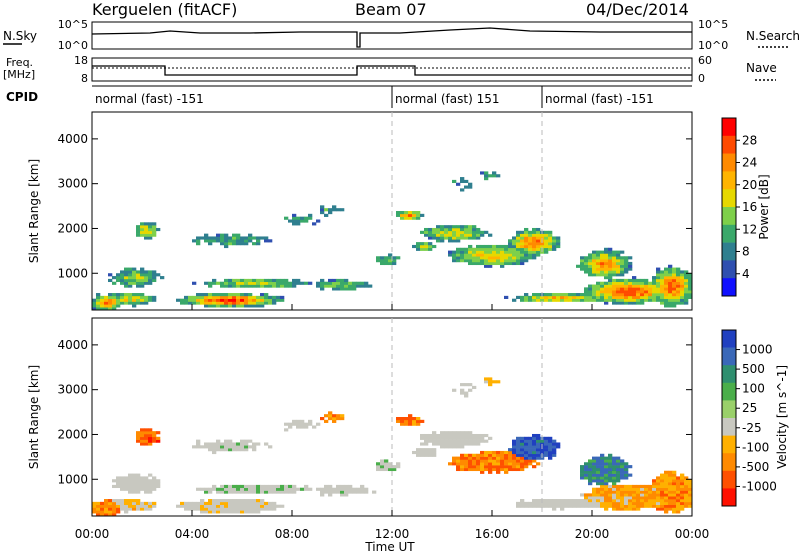  Describe the element at coordinates (749, 163) in the screenshot. I see `colorbar-tick-label: 24` at that location.